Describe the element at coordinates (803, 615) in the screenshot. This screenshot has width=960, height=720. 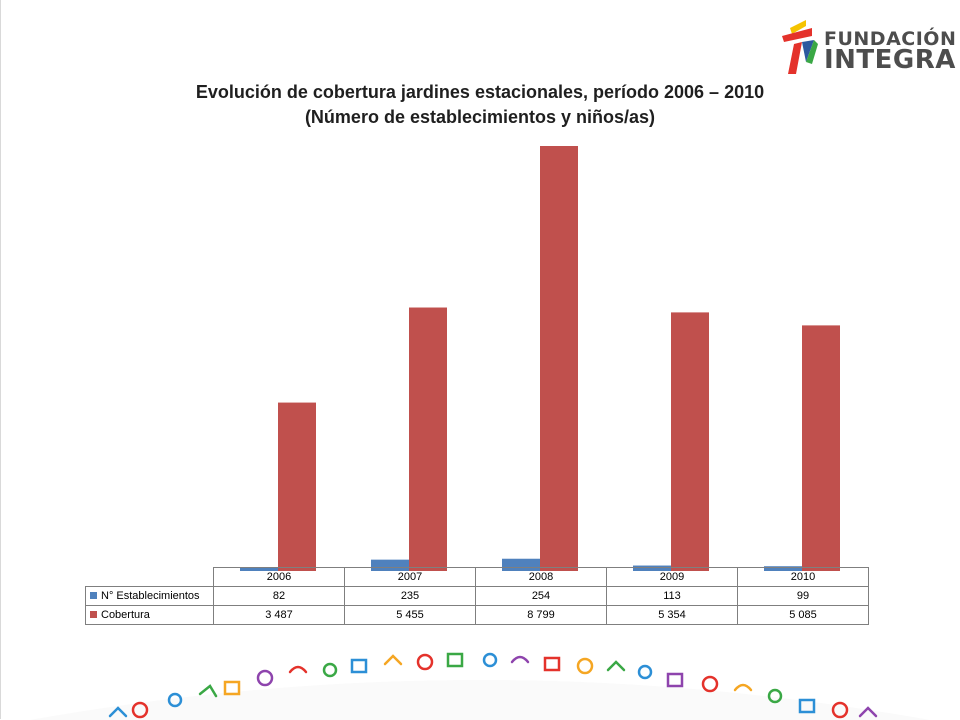
I see `data-label: 5 085` at that location.